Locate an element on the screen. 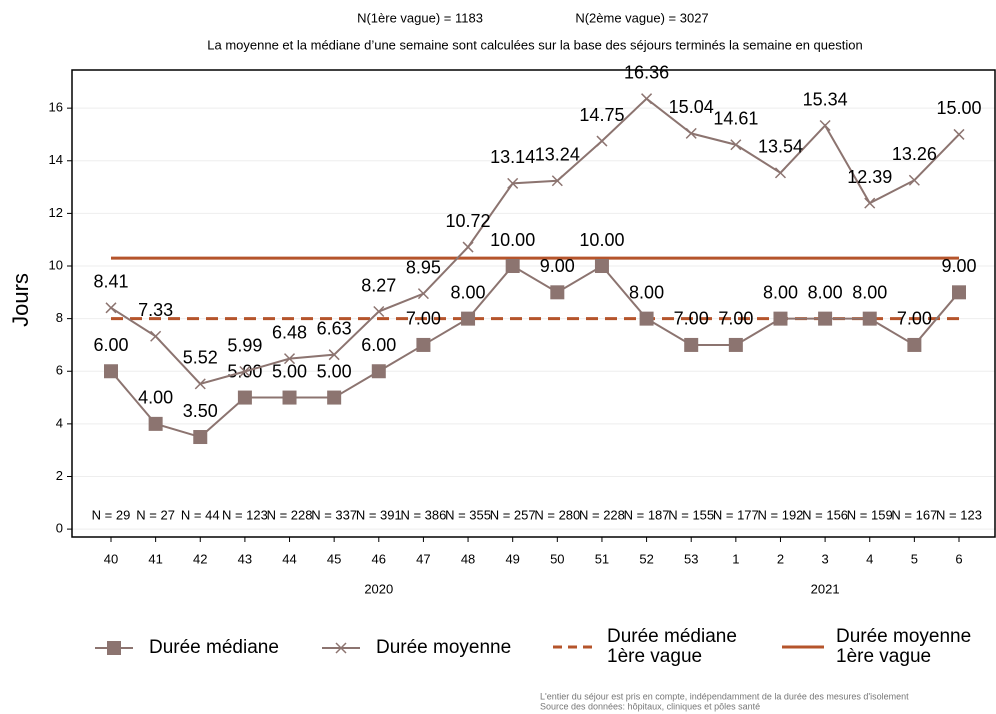  x-tick-label: 6 is located at coordinates (958, 558).